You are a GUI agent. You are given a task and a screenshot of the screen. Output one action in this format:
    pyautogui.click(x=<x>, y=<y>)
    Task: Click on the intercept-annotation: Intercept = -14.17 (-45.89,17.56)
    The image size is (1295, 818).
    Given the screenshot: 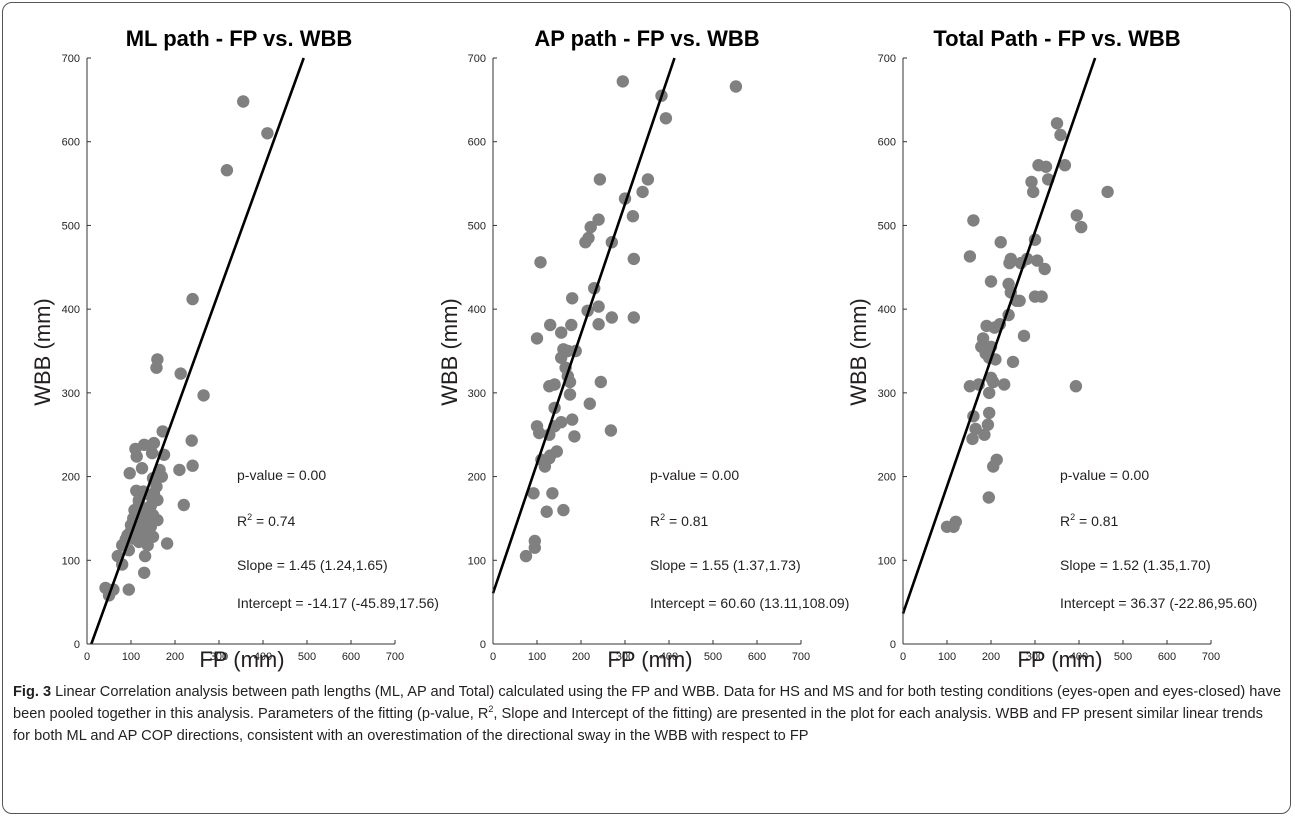 What is the action you would take?
    pyautogui.click(x=338, y=603)
    